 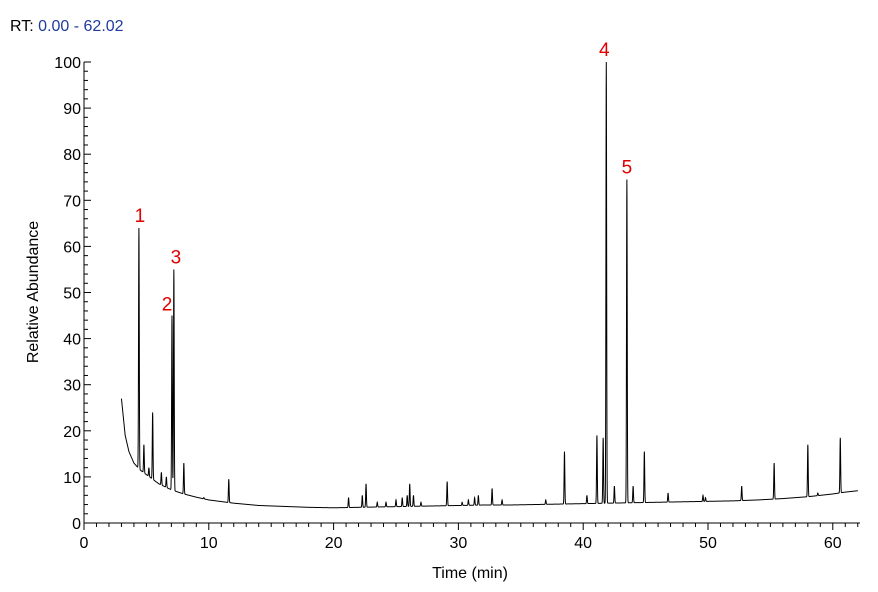 I want to click on rt-range-value: 0.00 - 62.02, so click(x=81, y=26).